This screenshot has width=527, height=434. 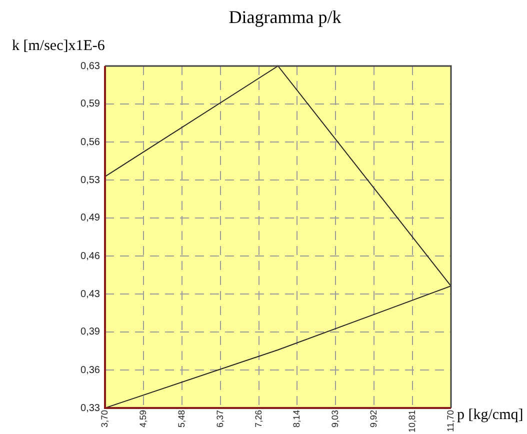 I want to click on x-tick-label: 6,37, so click(x=219, y=419).